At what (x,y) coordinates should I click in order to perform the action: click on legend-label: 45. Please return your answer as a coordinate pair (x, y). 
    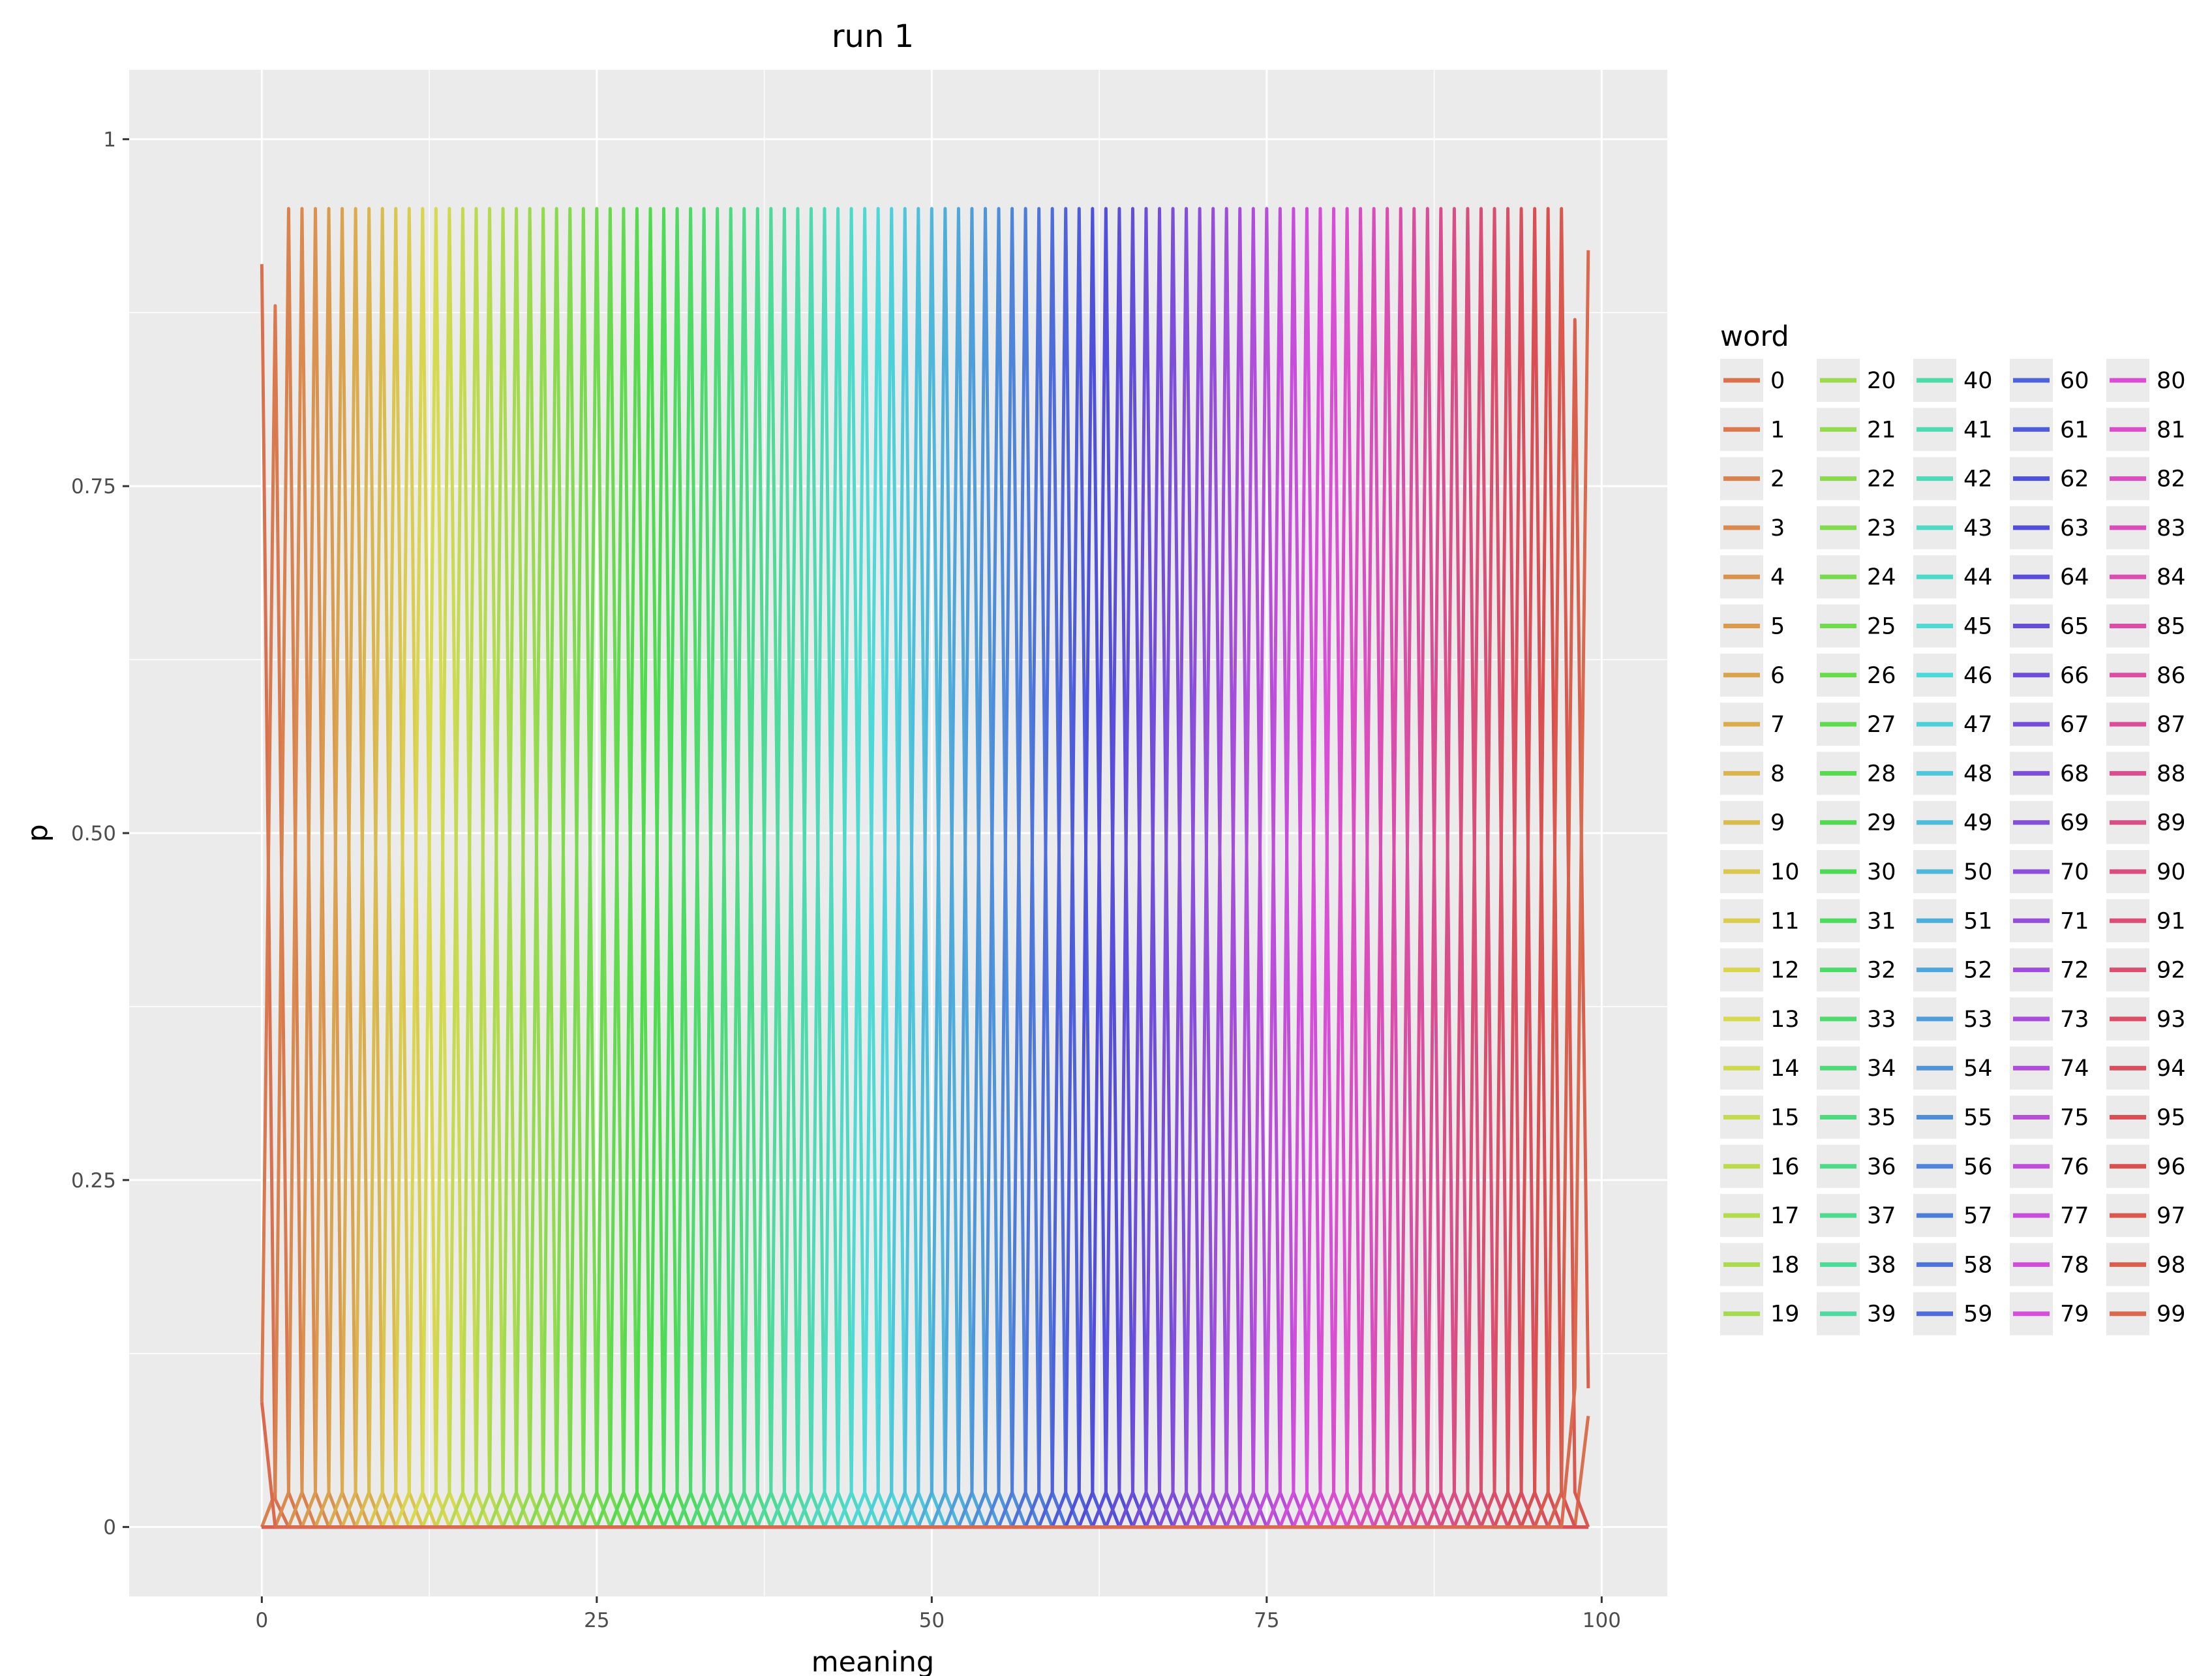
    Looking at the image, I should click on (1978, 627).